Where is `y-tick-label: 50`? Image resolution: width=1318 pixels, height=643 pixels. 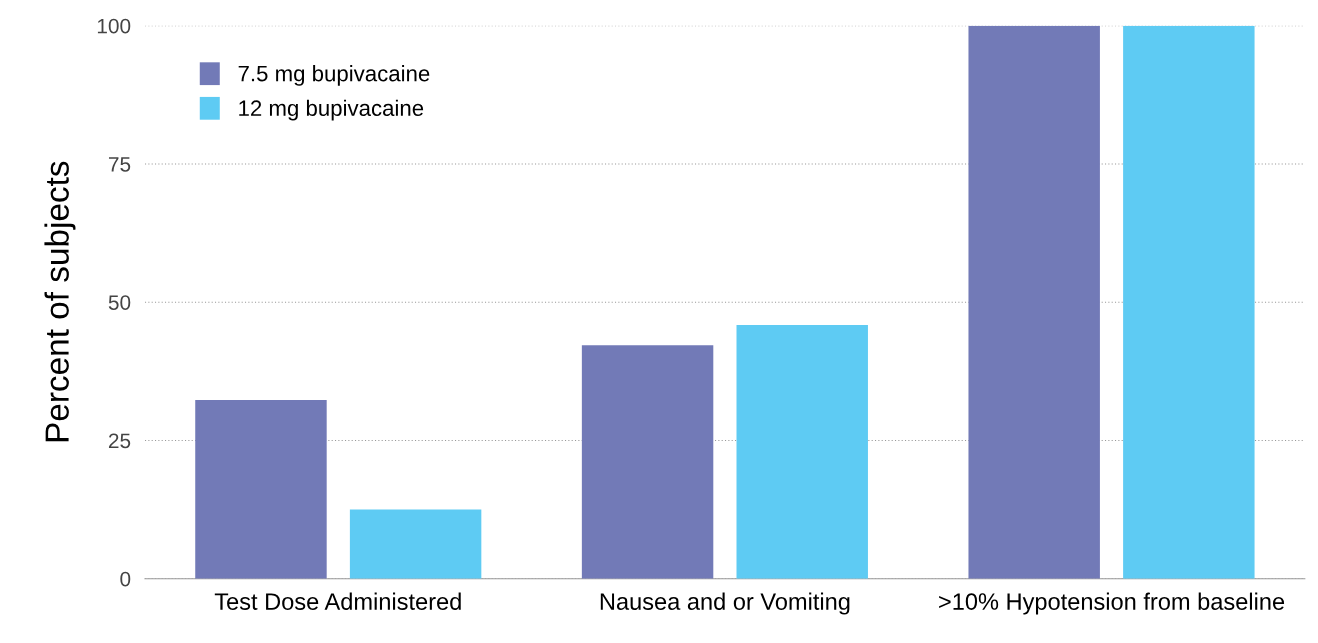
y-tick-label: 50 is located at coordinates (119, 302).